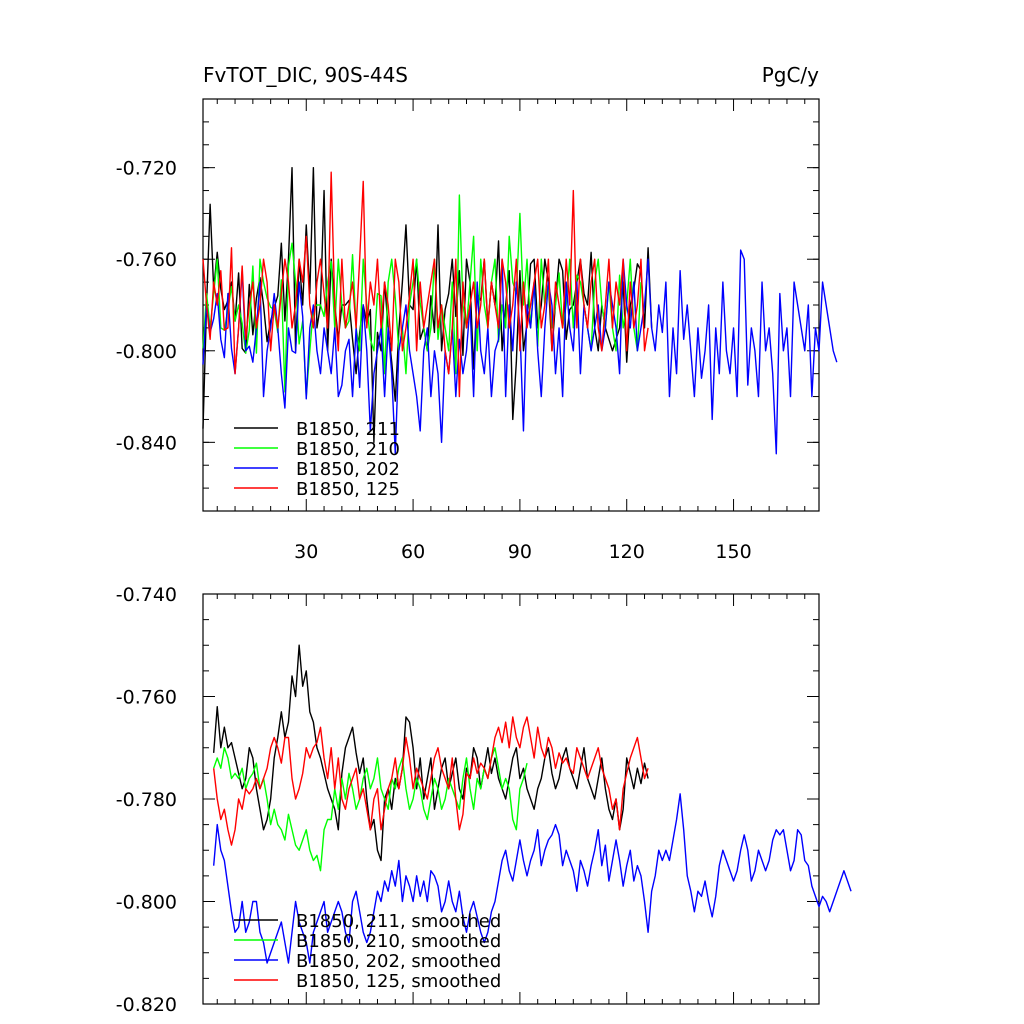  I want to click on chart-title: FvTOT_DIC, 90S-44S, so click(305, 75).